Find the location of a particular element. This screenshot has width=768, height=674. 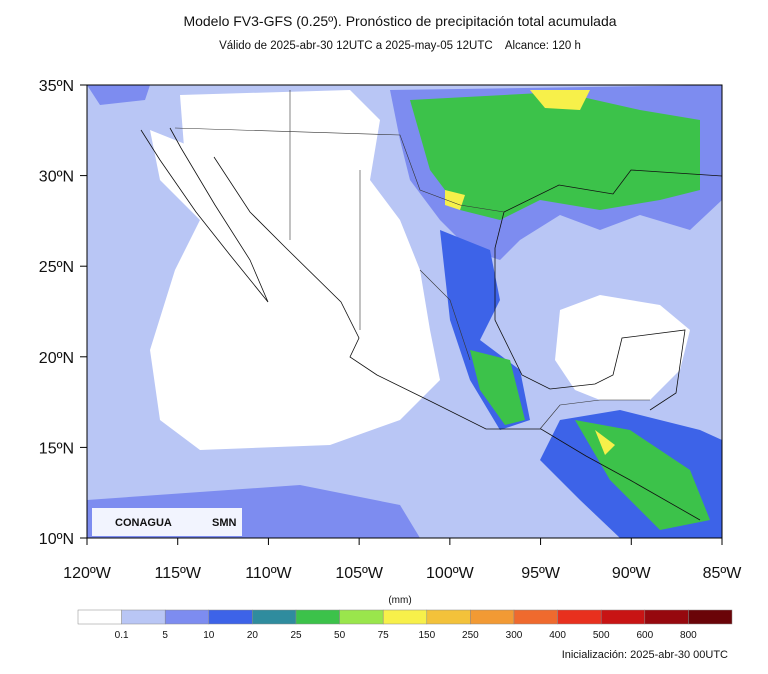

lat-label: 25ºN is located at coordinates (56, 267).